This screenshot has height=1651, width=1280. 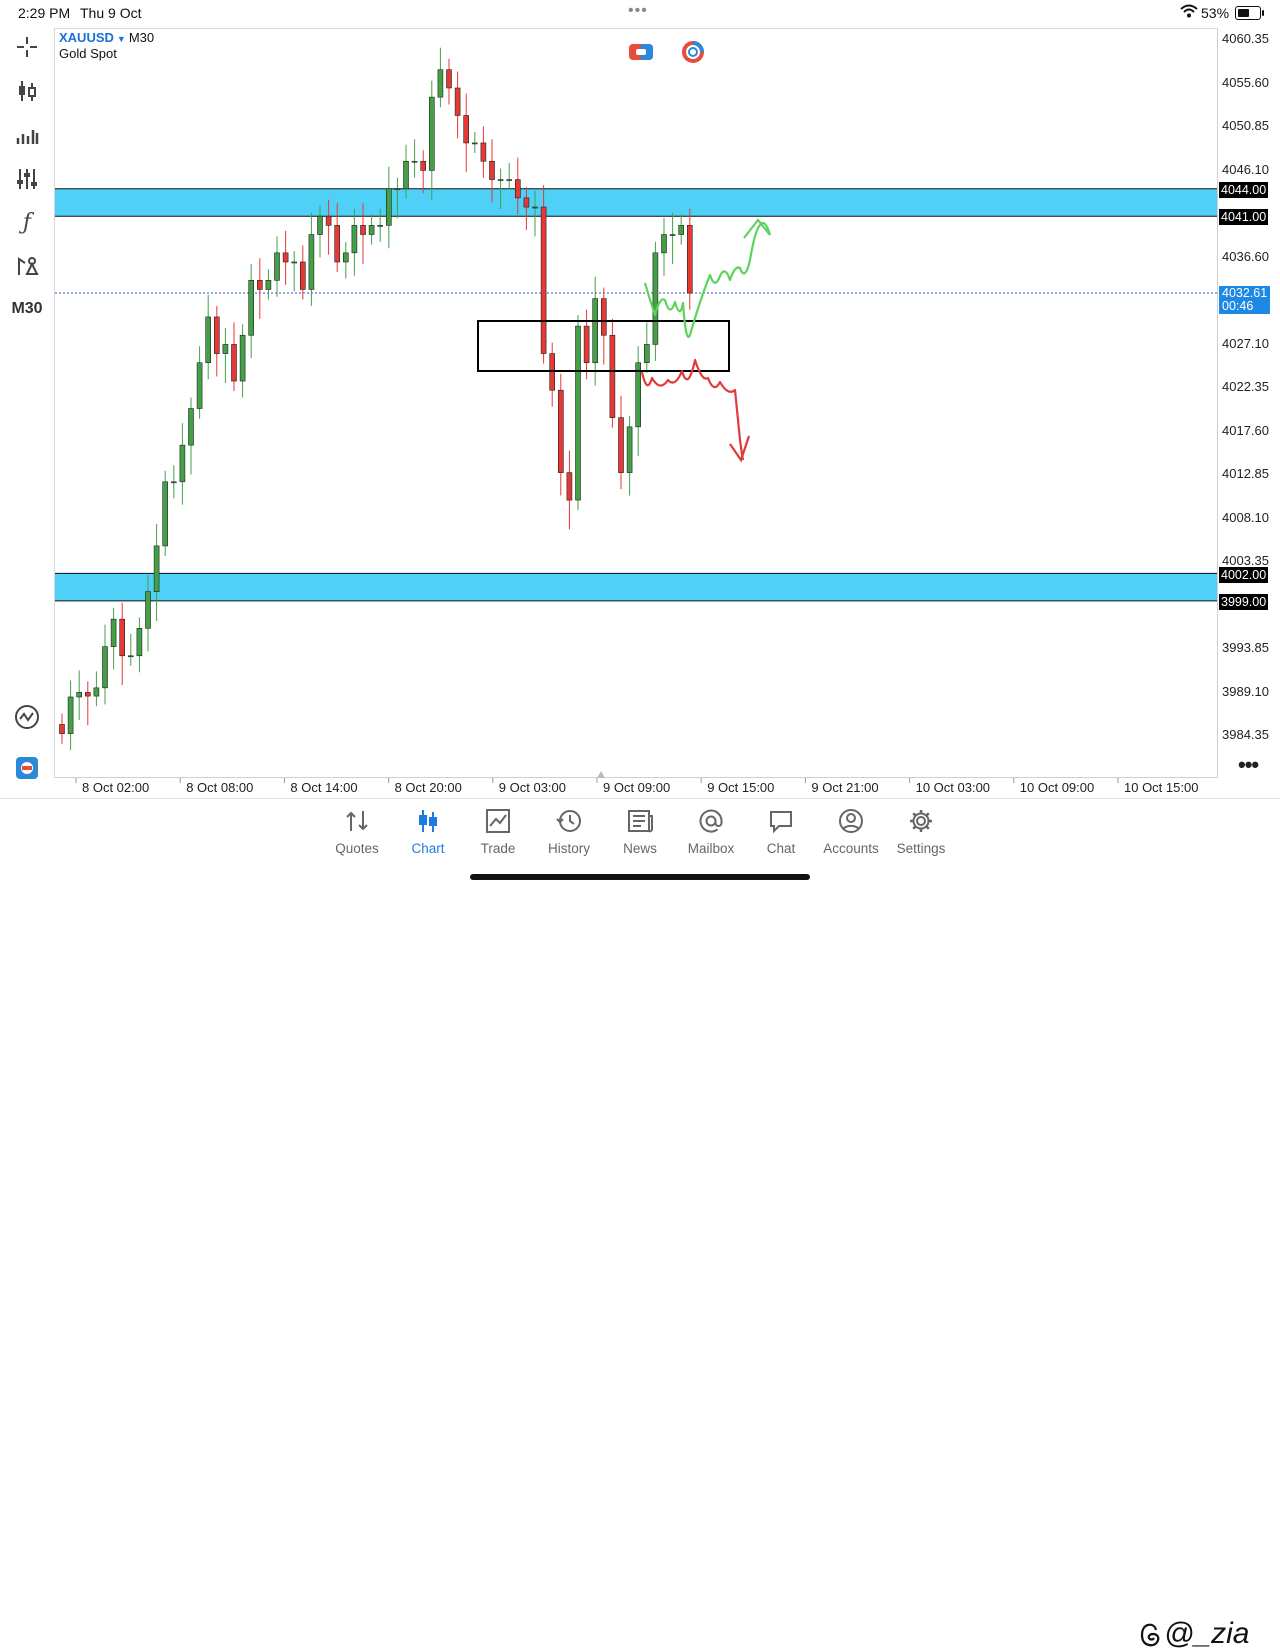 What do you see at coordinates (428, 831) in the screenshot?
I see `tab-chart: Chart` at bounding box center [428, 831].